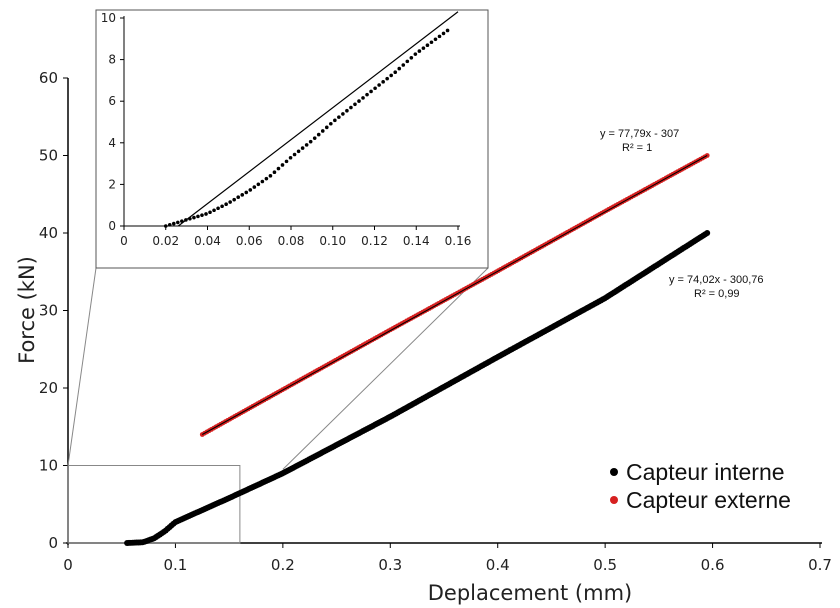  I want to click on x-tick-label: 0.4, so click(498, 565).